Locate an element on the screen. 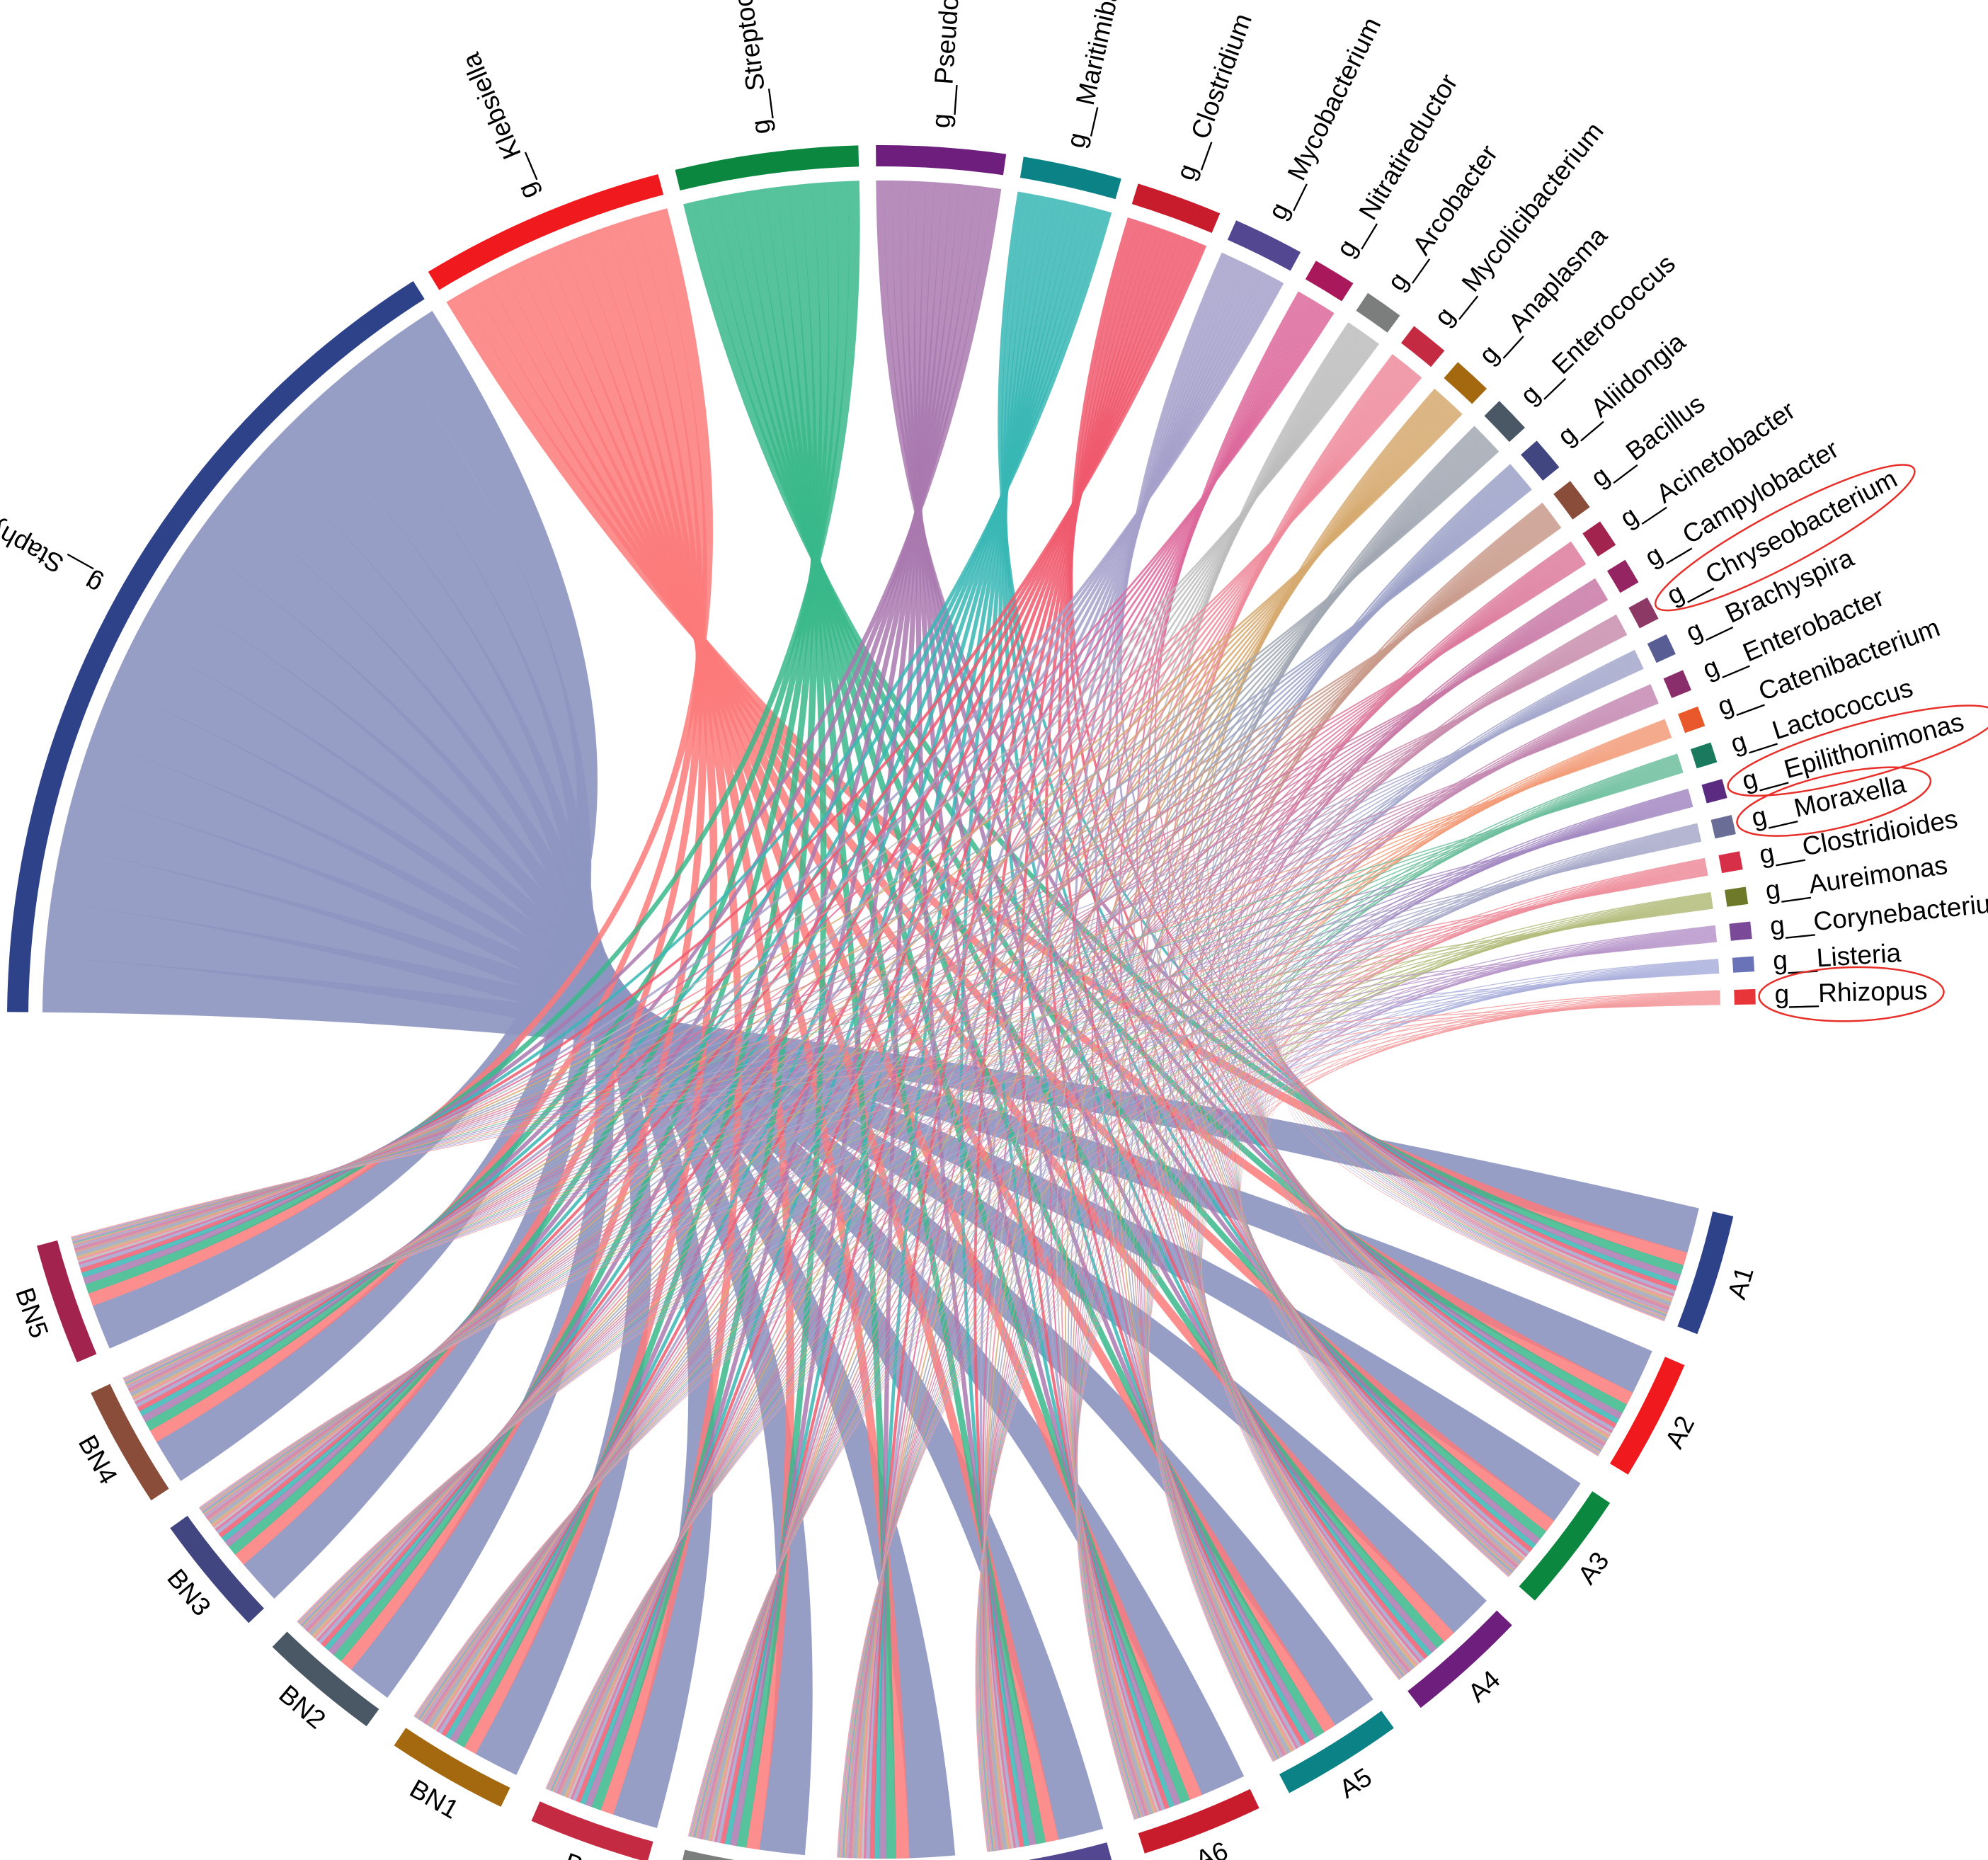  genus-label: g__Listeria is located at coordinates (1837, 956).